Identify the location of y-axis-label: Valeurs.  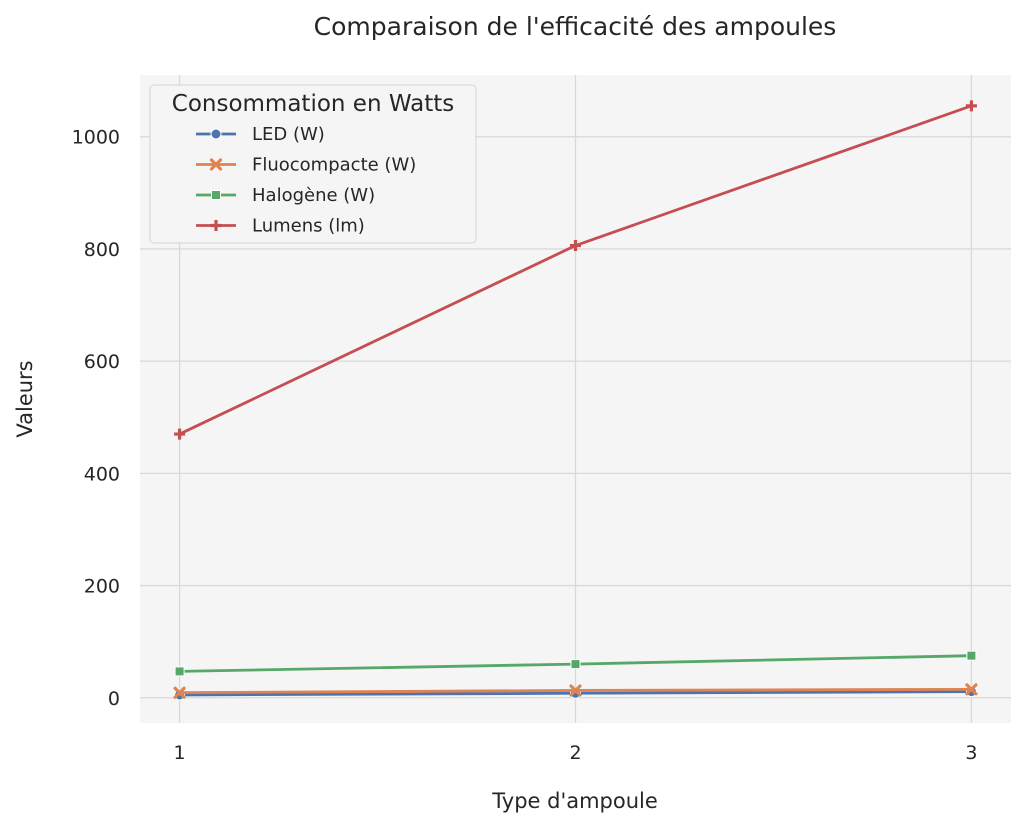
(25, 398).